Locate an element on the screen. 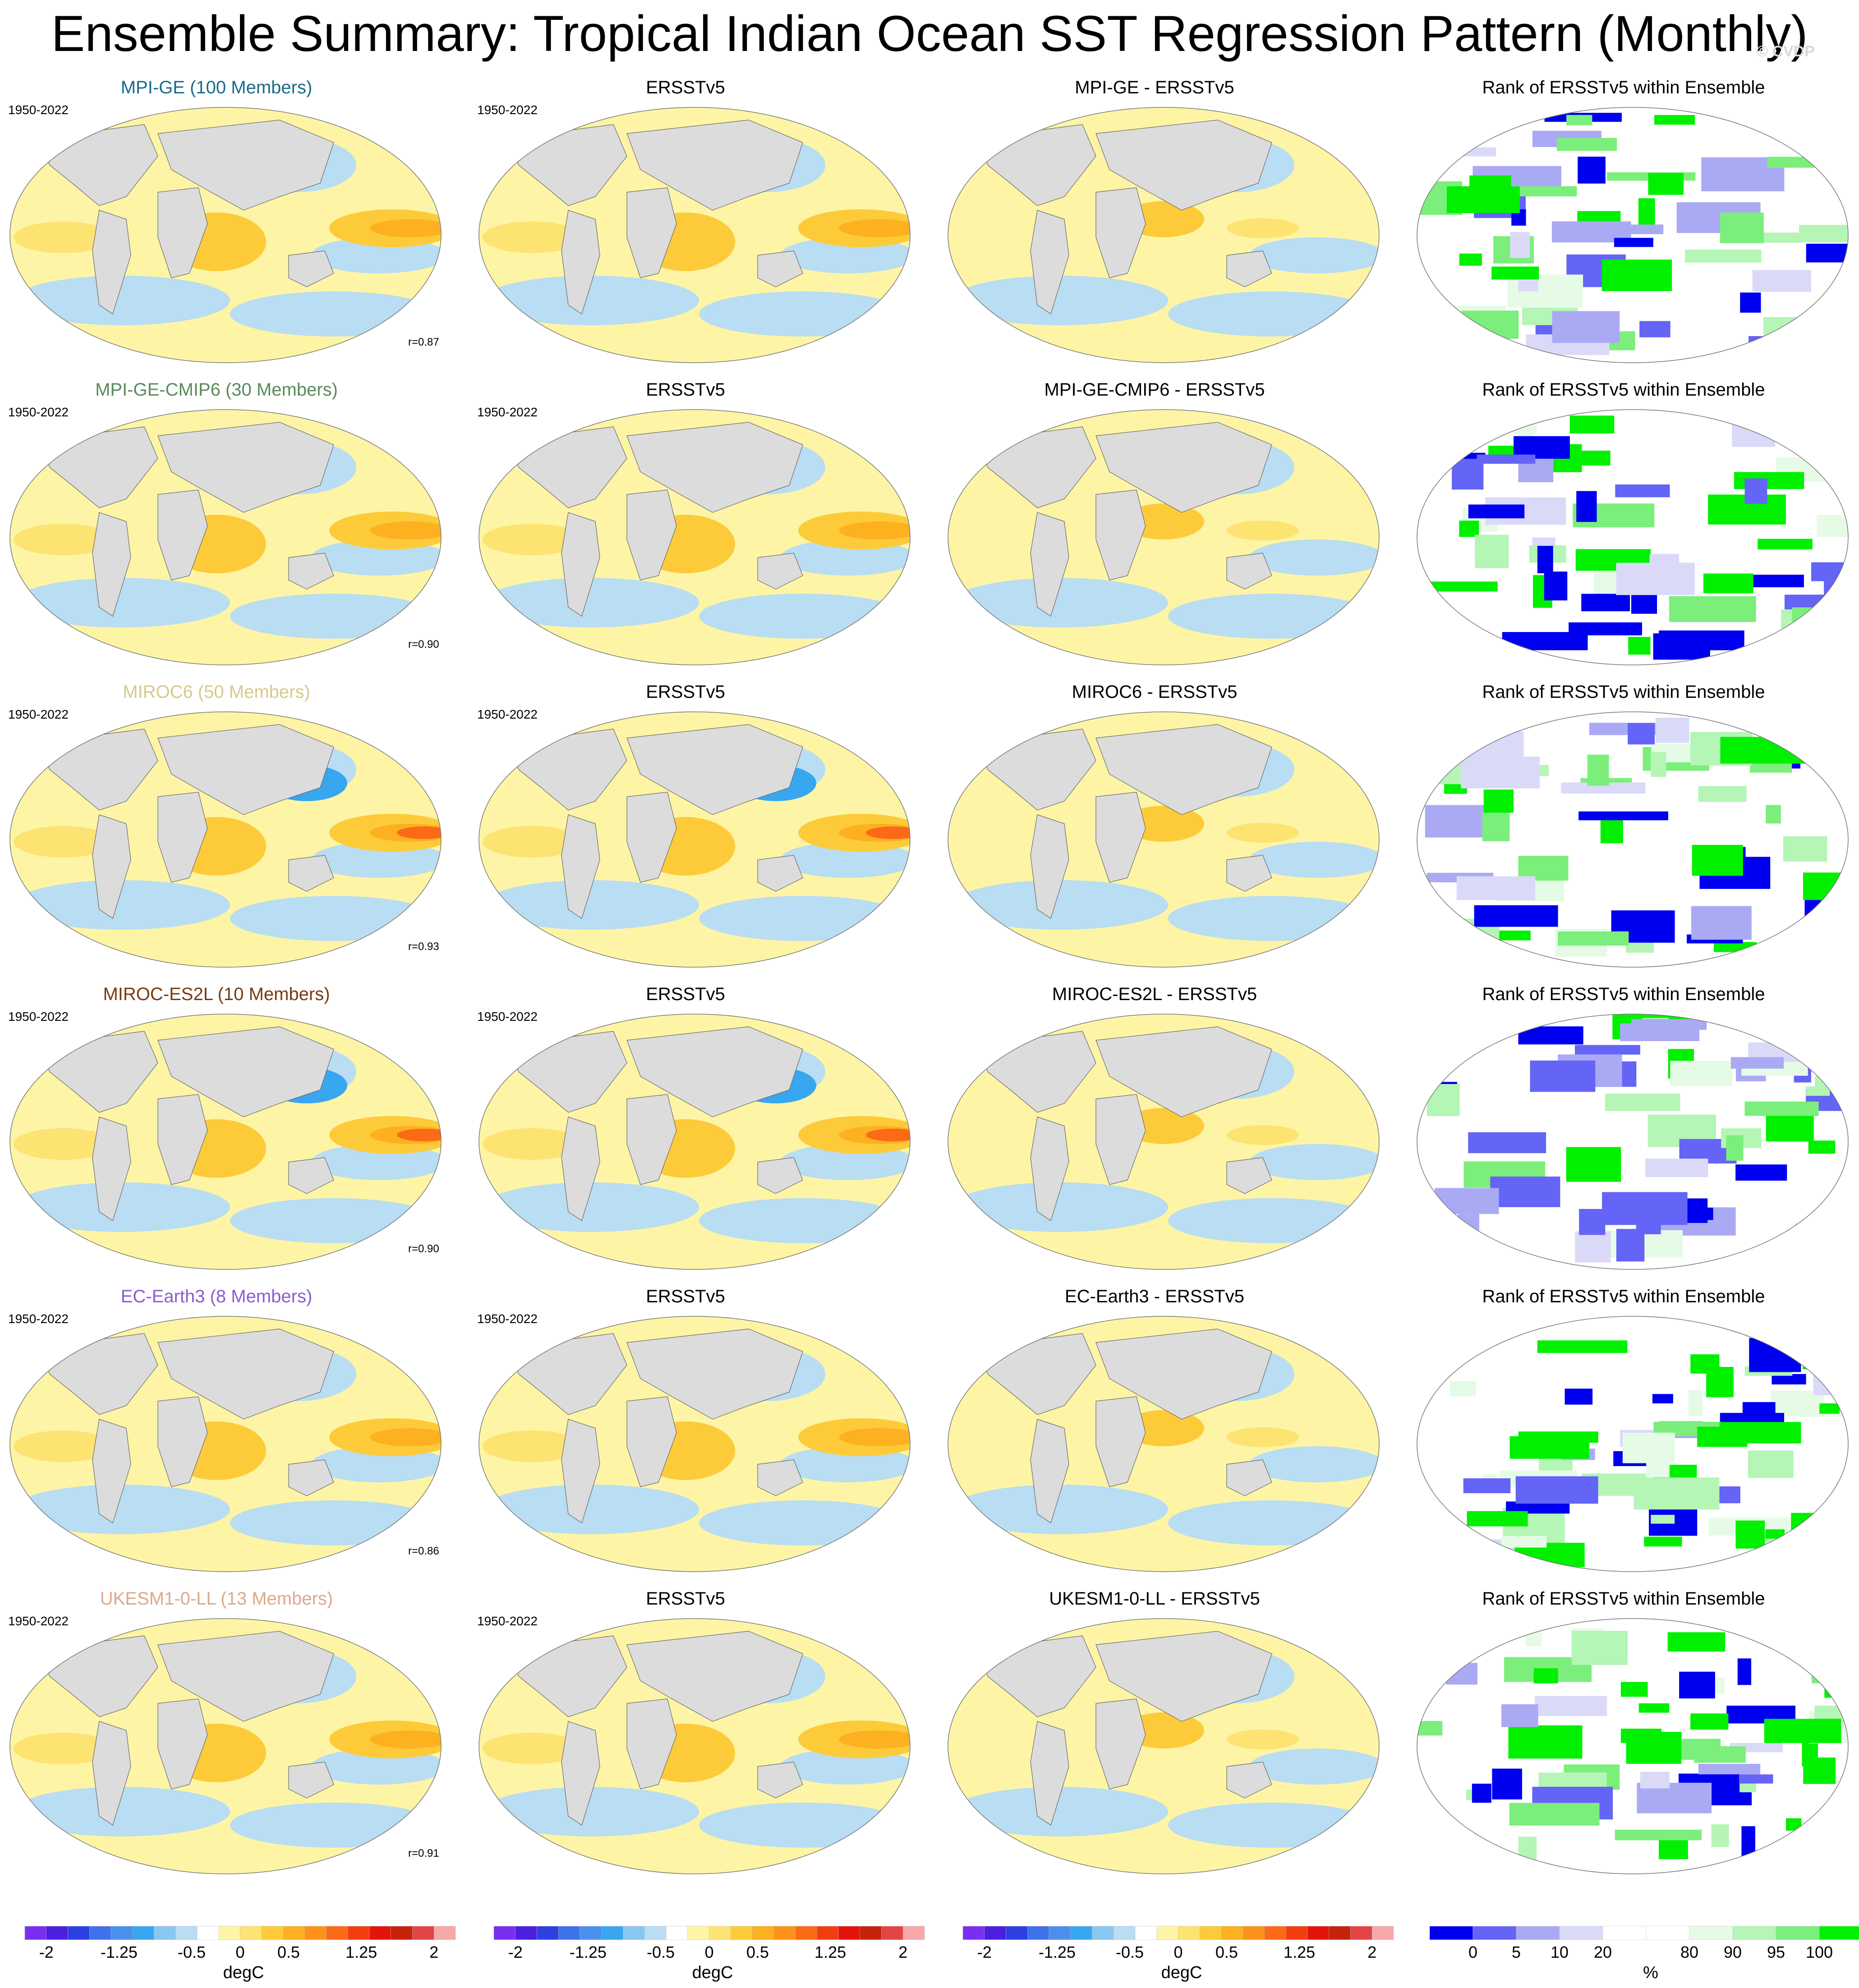  panel-model-row1: MPI-GE (100 Members) 1950-2022 r=0.87 is located at coordinates (232, 218).